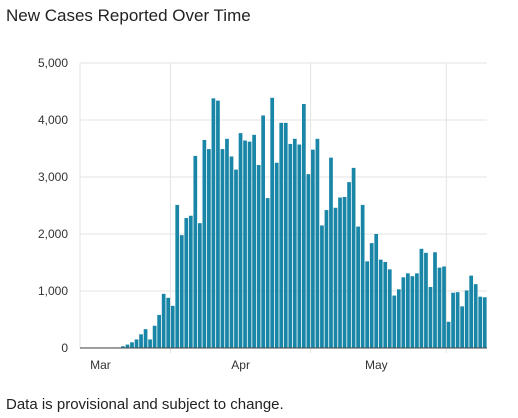  What do you see at coordinates (100, 365) in the screenshot?
I see `x-tick-label: Mar` at bounding box center [100, 365].